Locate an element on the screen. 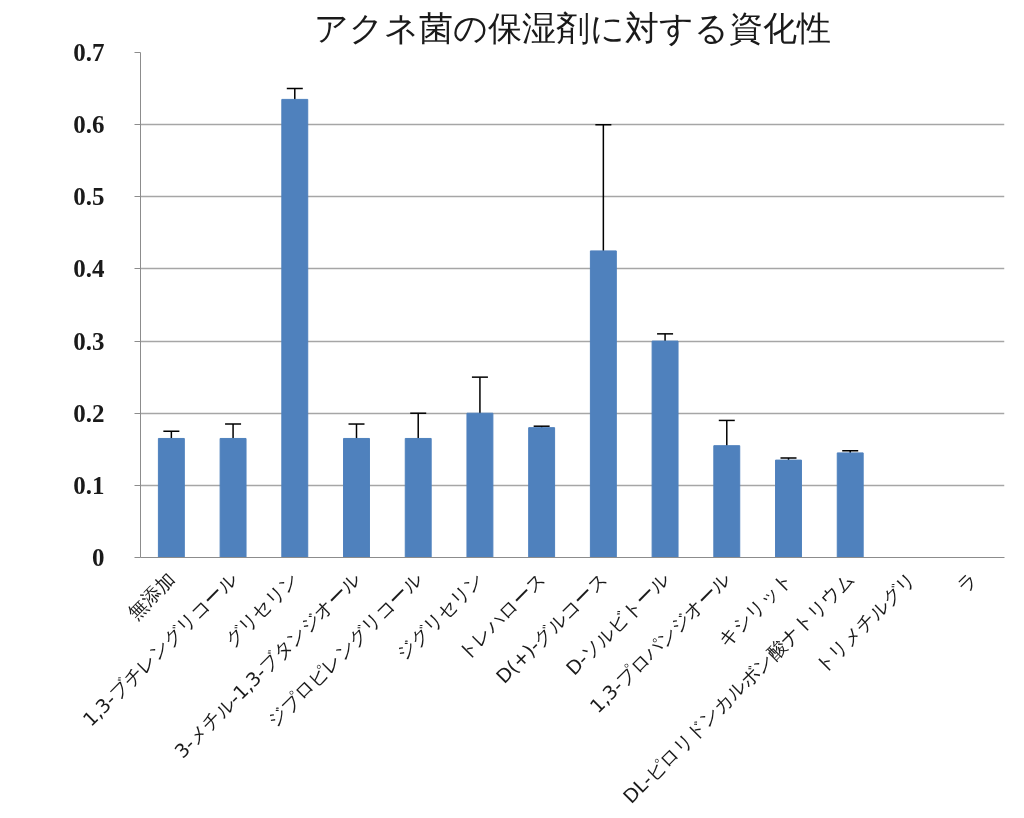 The width and height of the screenshot is (1024, 818). y-tick-label: 0.1 is located at coordinates (89, 485).